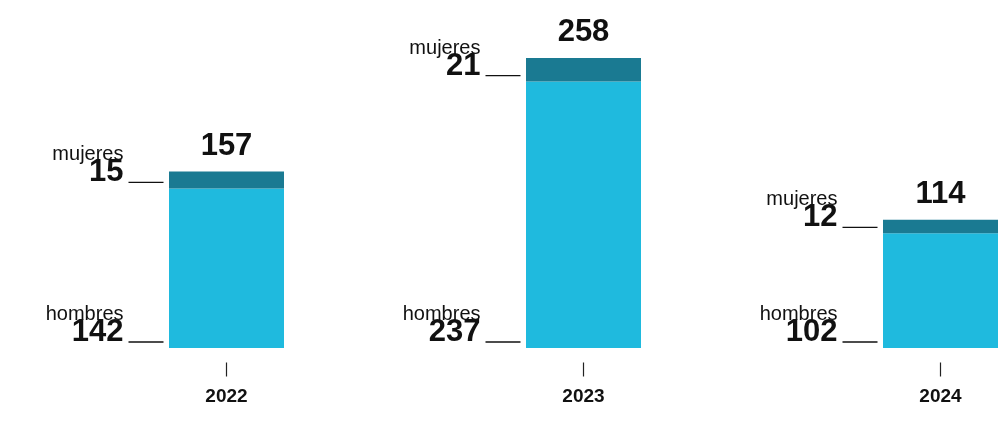 The height and width of the screenshot is (426, 1001). I want to click on x-tick-label: 2024, so click(941, 395).